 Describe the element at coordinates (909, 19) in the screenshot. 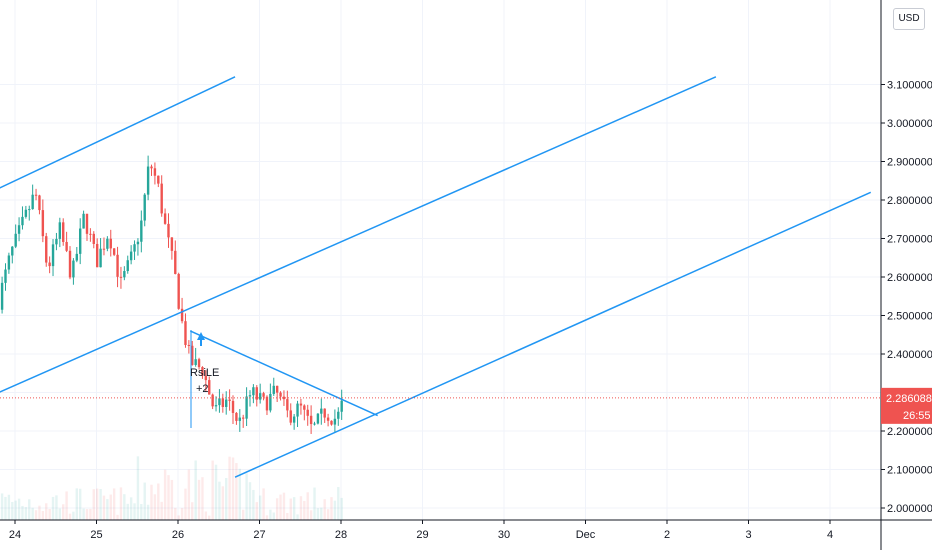

I see `currency-selector: USD` at that location.